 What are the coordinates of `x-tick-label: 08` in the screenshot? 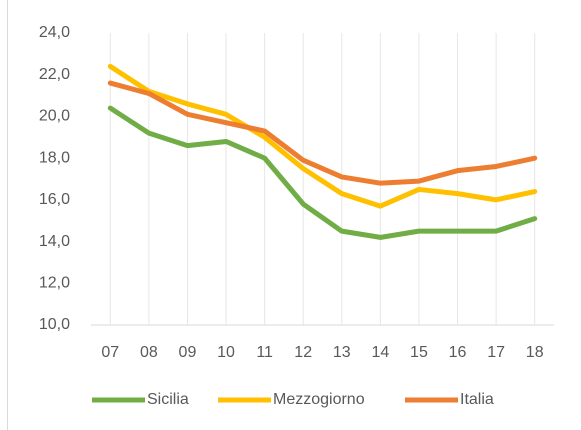 It's located at (149, 352).